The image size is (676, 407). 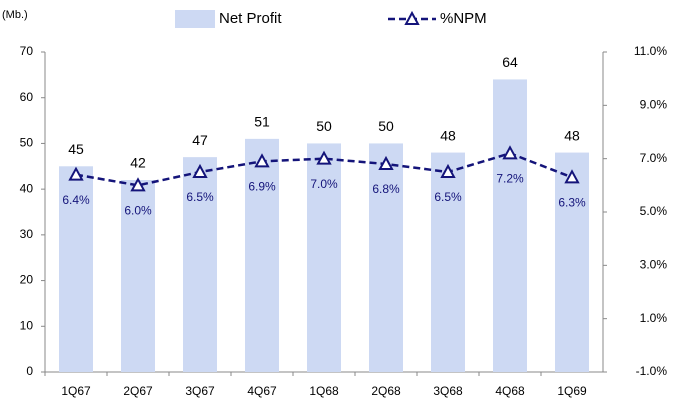 I want to click on x-tick-label: 3Q68, so click(x=448, y=391).